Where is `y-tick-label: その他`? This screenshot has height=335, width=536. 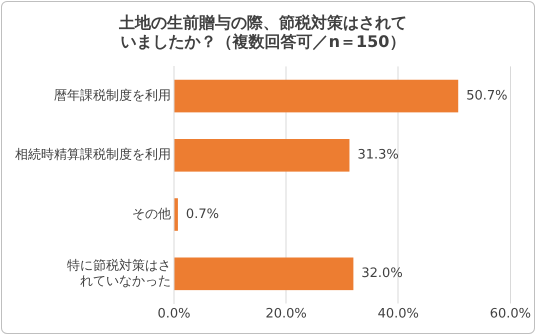 y-tick-label: その他 is located at coordinates (151, 214).